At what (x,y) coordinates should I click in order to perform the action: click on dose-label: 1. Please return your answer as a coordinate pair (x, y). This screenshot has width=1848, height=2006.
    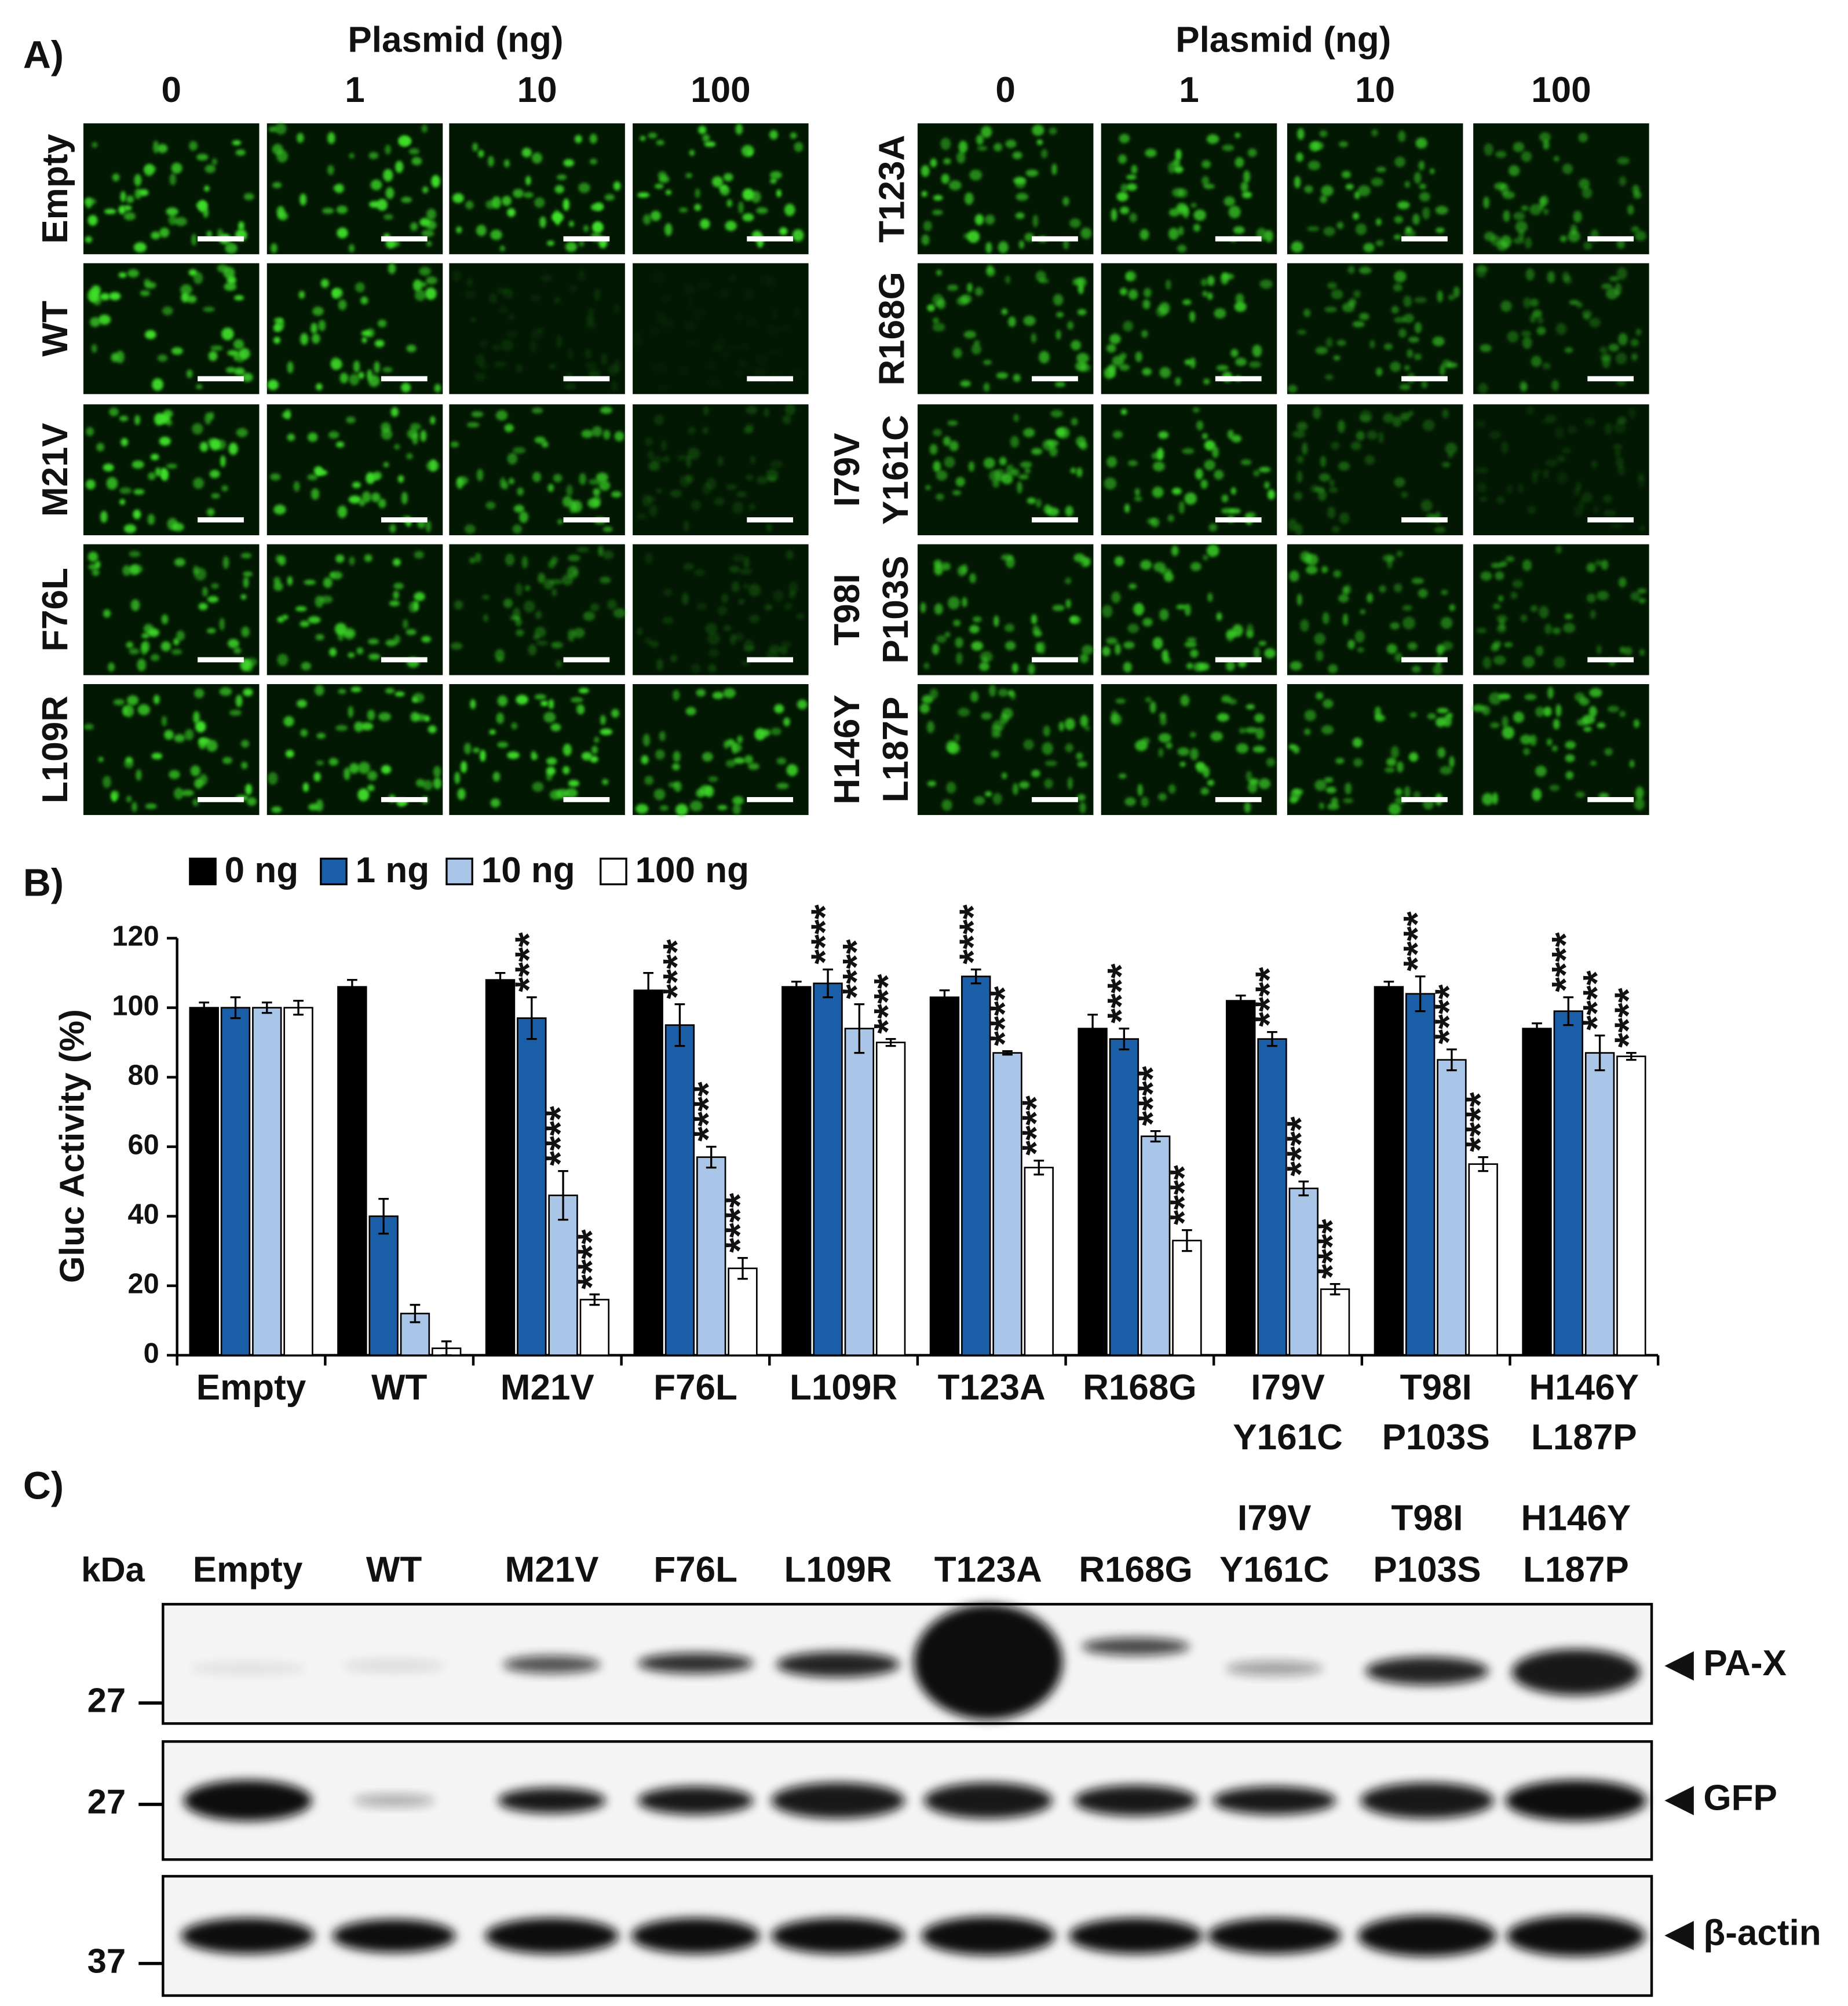
    Looking at the image, I should click on (1189, 90).